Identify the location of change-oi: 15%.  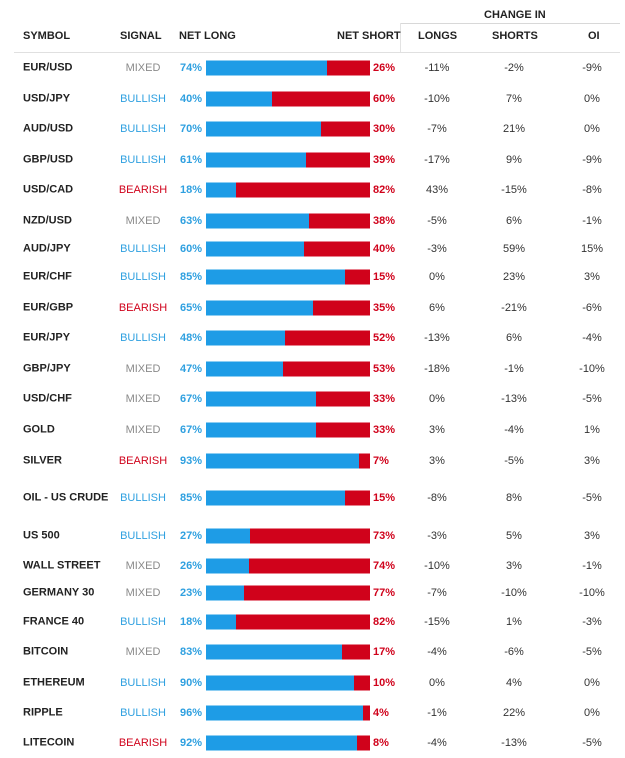
(592, 249).